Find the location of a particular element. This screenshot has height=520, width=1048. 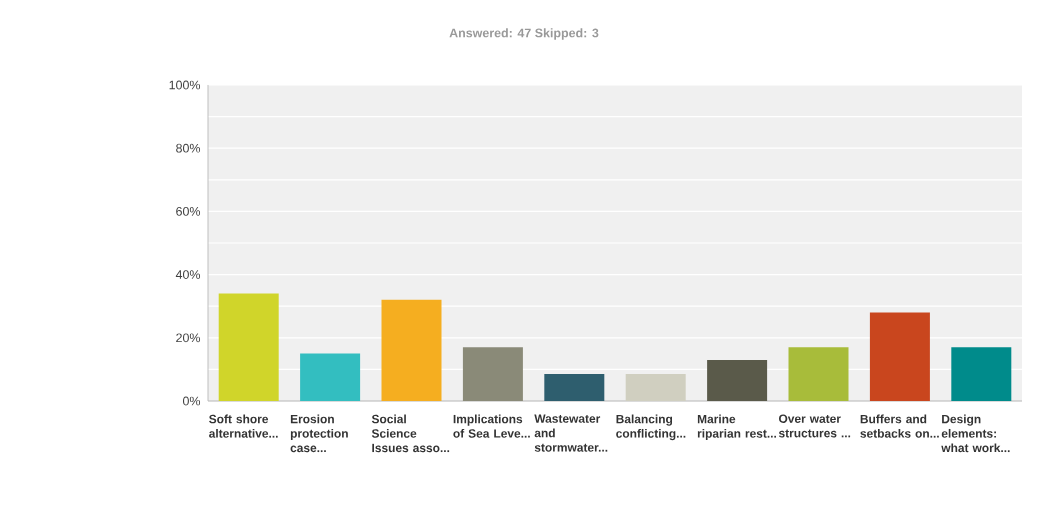

y-tick-label: 20% is located at coordinates (188, 338).